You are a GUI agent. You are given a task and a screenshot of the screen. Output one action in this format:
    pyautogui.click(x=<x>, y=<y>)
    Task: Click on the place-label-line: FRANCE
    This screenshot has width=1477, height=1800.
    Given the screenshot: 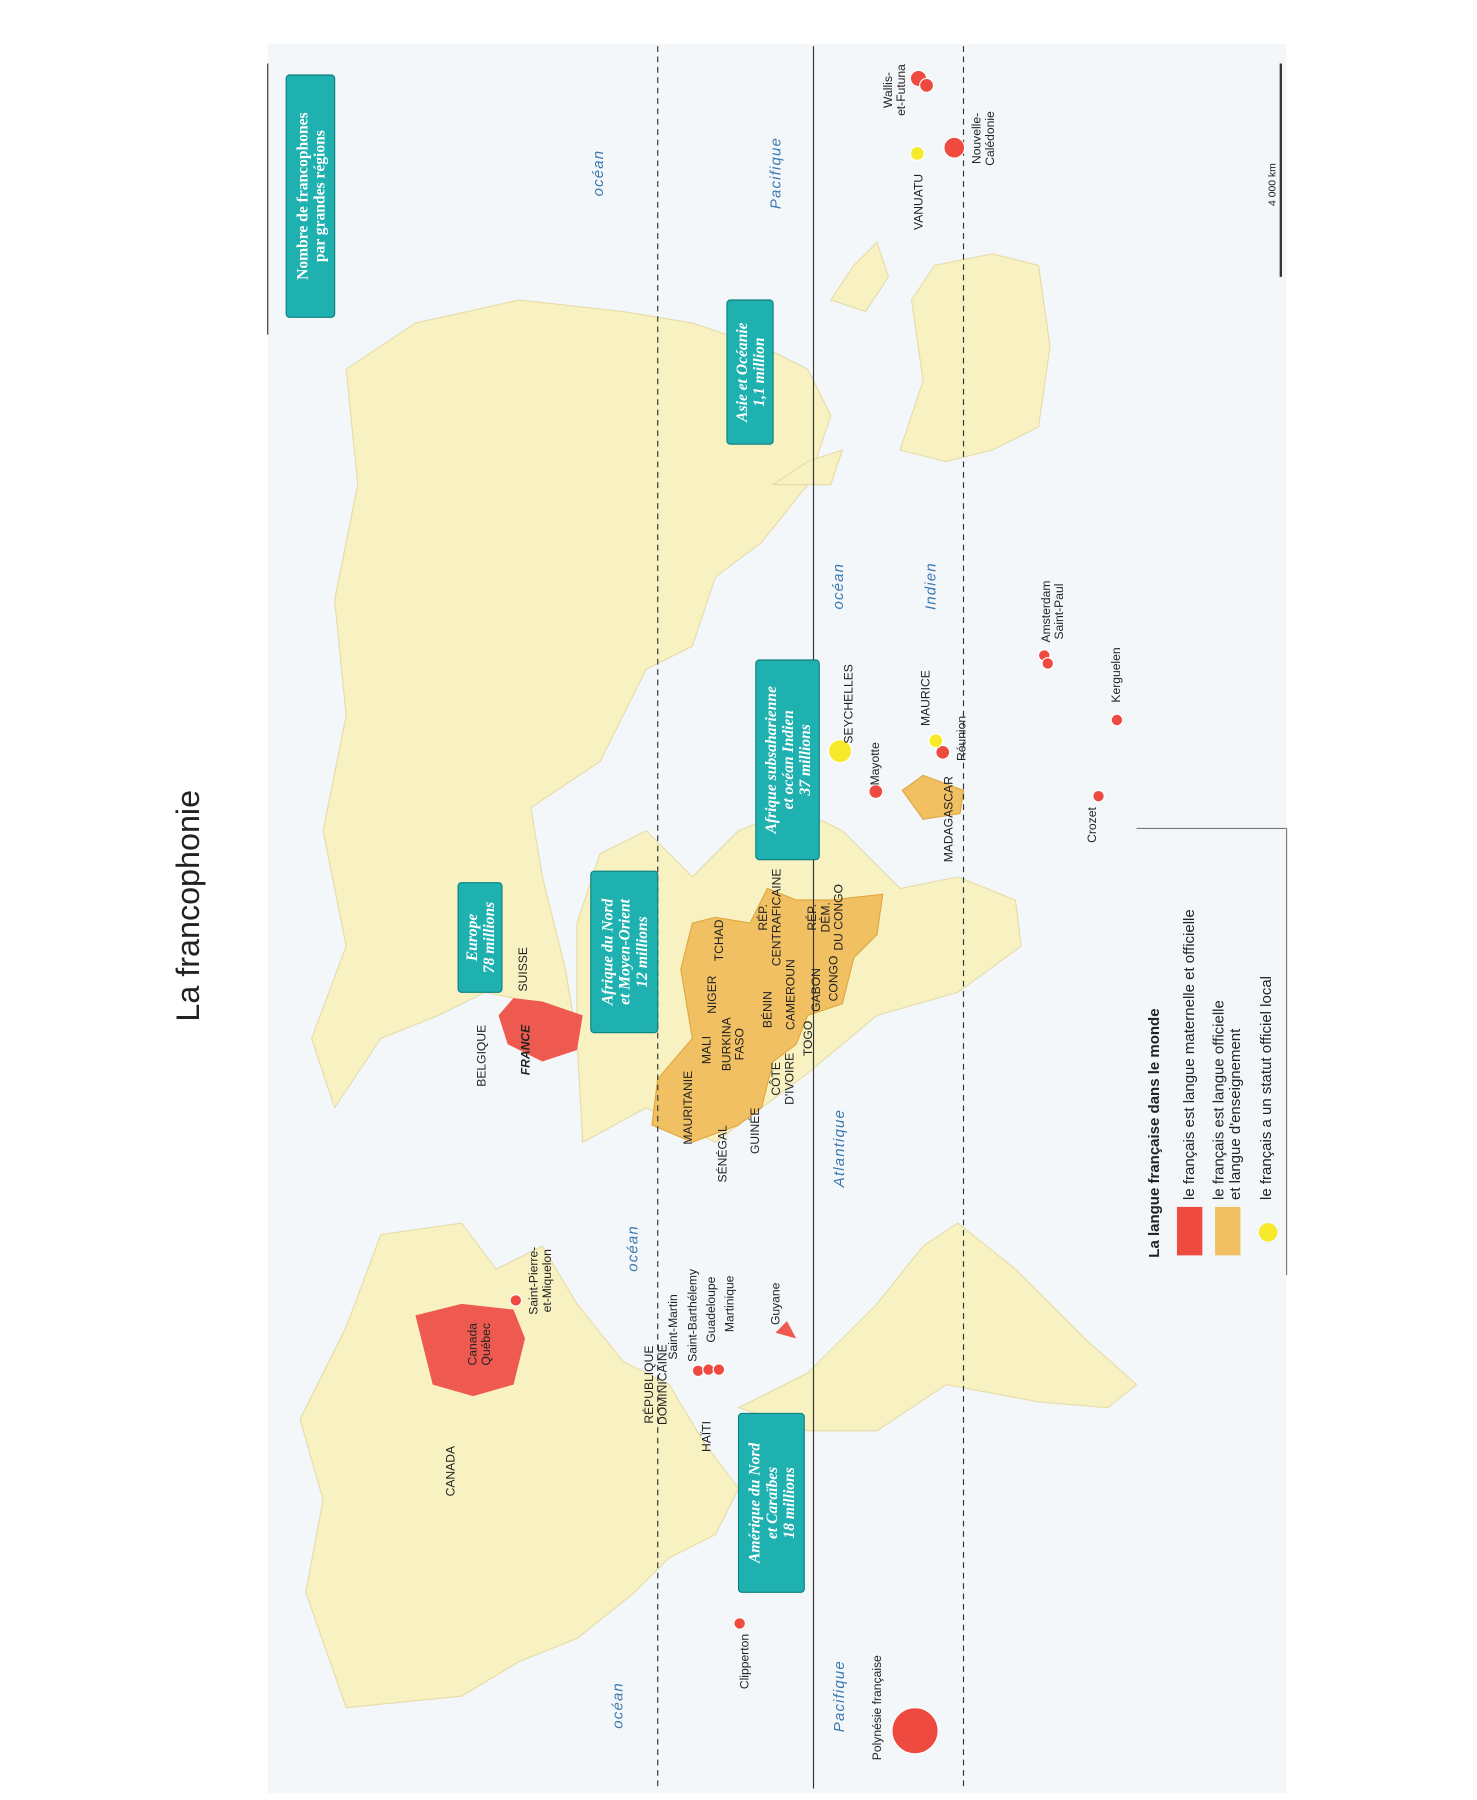 What is the action you would take?
    pyautogui.click(x=525, y=1049)
    